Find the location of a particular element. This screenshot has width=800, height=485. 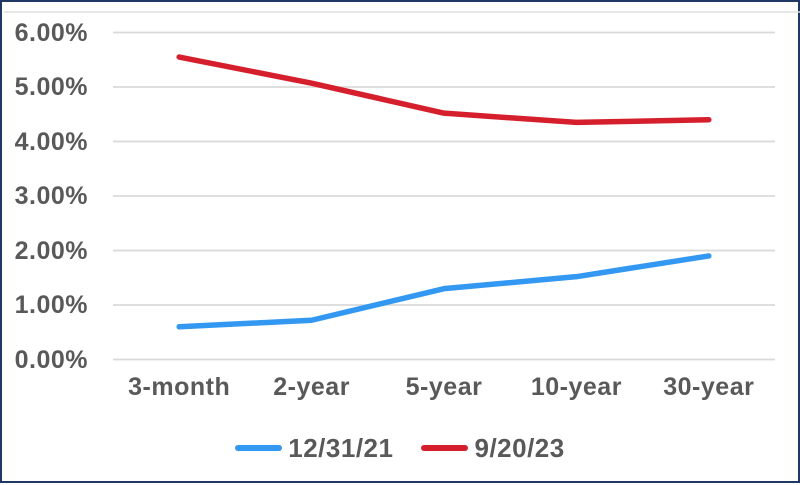

y-tick-label: 2.00% is located at coordinates (51, 250).